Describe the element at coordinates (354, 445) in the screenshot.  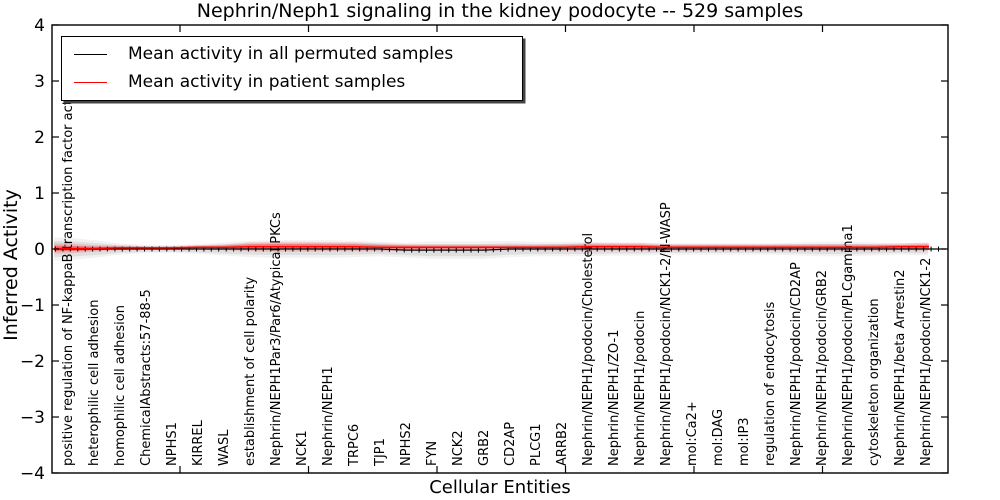
I see `x-tick-label: TRPC6` at that location.